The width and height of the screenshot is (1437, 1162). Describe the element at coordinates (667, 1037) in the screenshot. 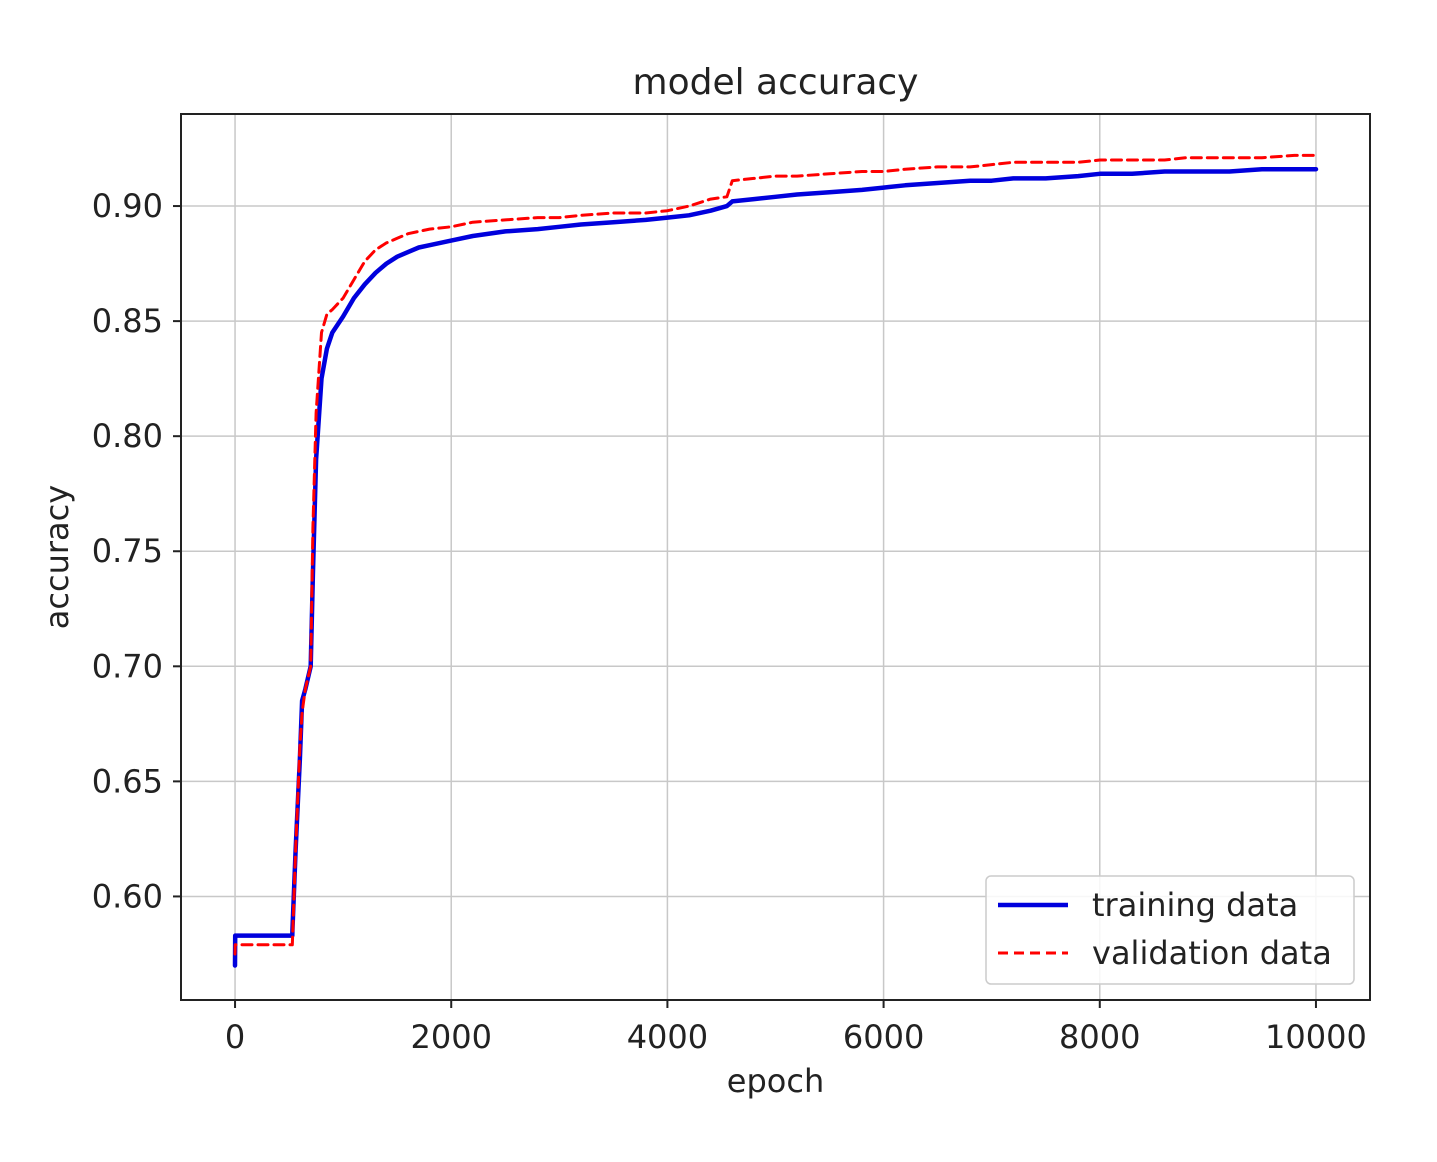

I see `x-tick-label: 4000` at that location.